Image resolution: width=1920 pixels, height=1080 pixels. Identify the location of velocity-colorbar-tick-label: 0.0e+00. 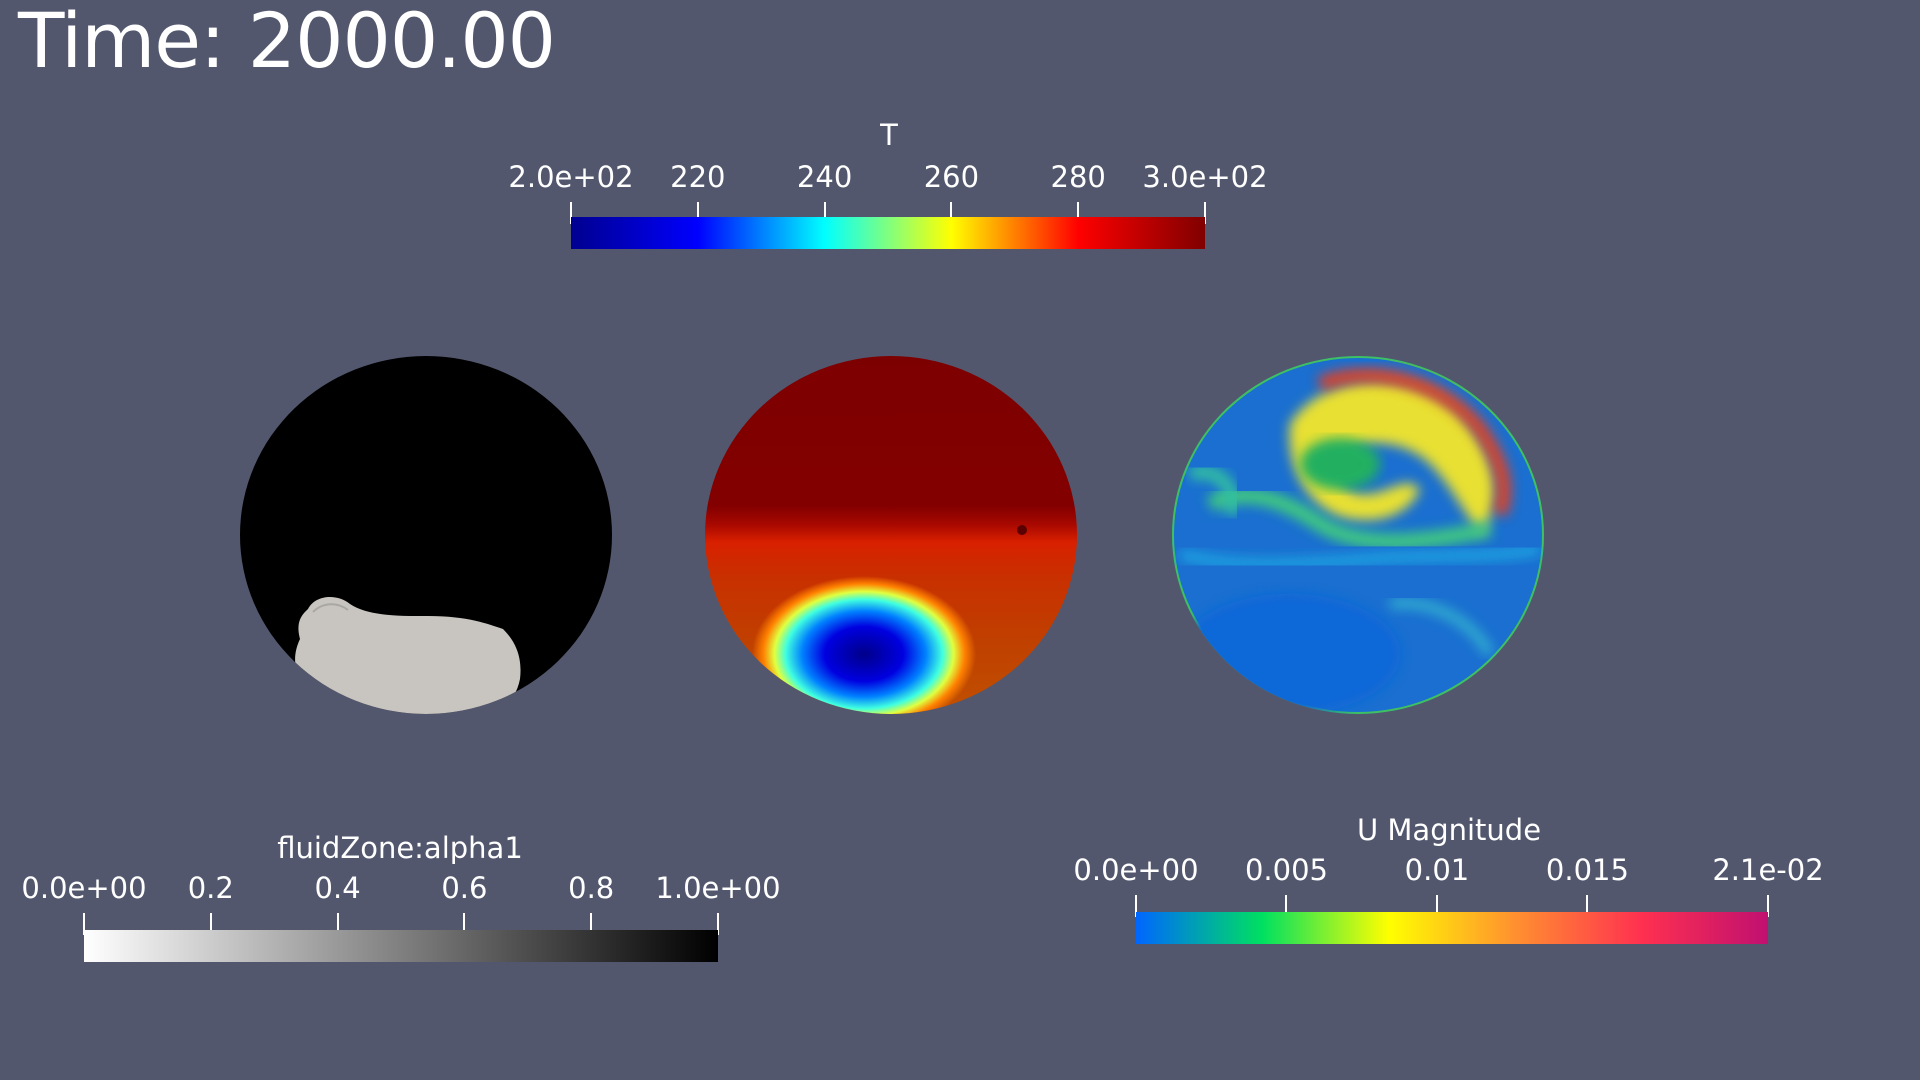
(1136, 870).